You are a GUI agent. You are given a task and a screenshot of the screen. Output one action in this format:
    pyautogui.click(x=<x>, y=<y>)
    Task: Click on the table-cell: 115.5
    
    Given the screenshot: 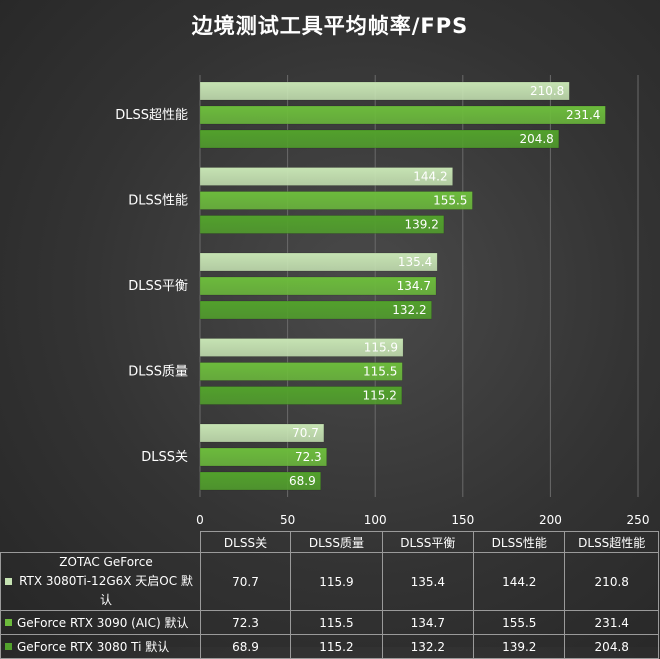 What is the action you would take?
    pyautogui.click(x=336, y=622)
    